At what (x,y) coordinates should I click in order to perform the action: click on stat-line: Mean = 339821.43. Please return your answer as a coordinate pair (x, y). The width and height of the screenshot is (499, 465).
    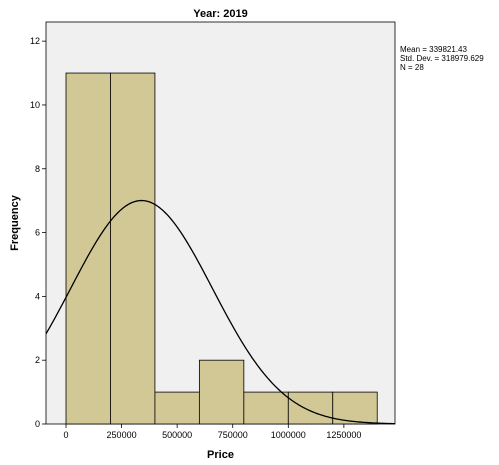
    Looking at the image, I should click on (433, 49).